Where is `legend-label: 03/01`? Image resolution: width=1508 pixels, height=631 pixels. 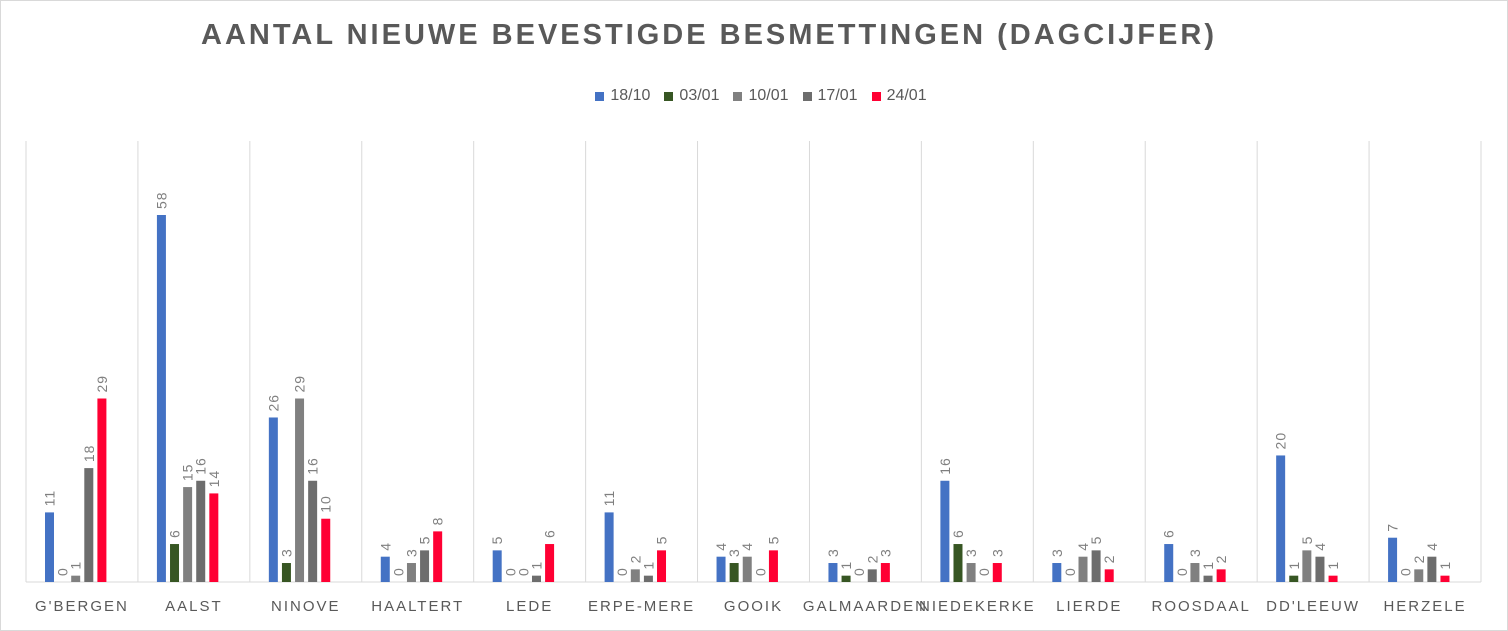
legend-label: 03/01 is located at coordinates (699, 95).